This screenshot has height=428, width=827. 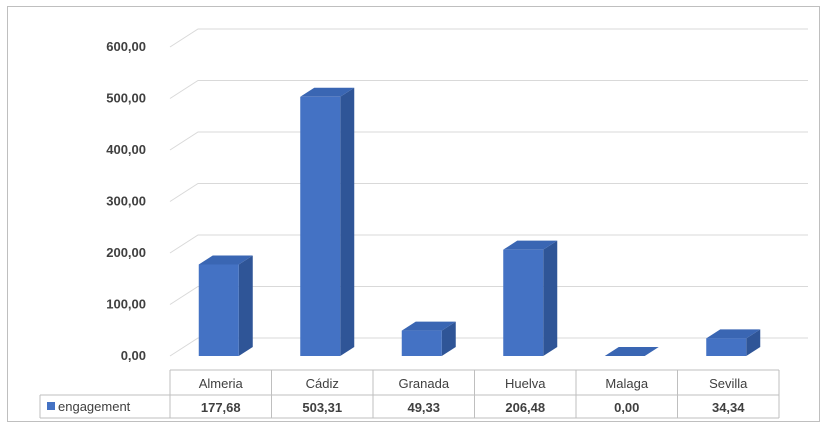 What do you see at coordinates (423, 407) in the screenshot?
I see `value-label: 49,33` at bounding box center [423, 407].